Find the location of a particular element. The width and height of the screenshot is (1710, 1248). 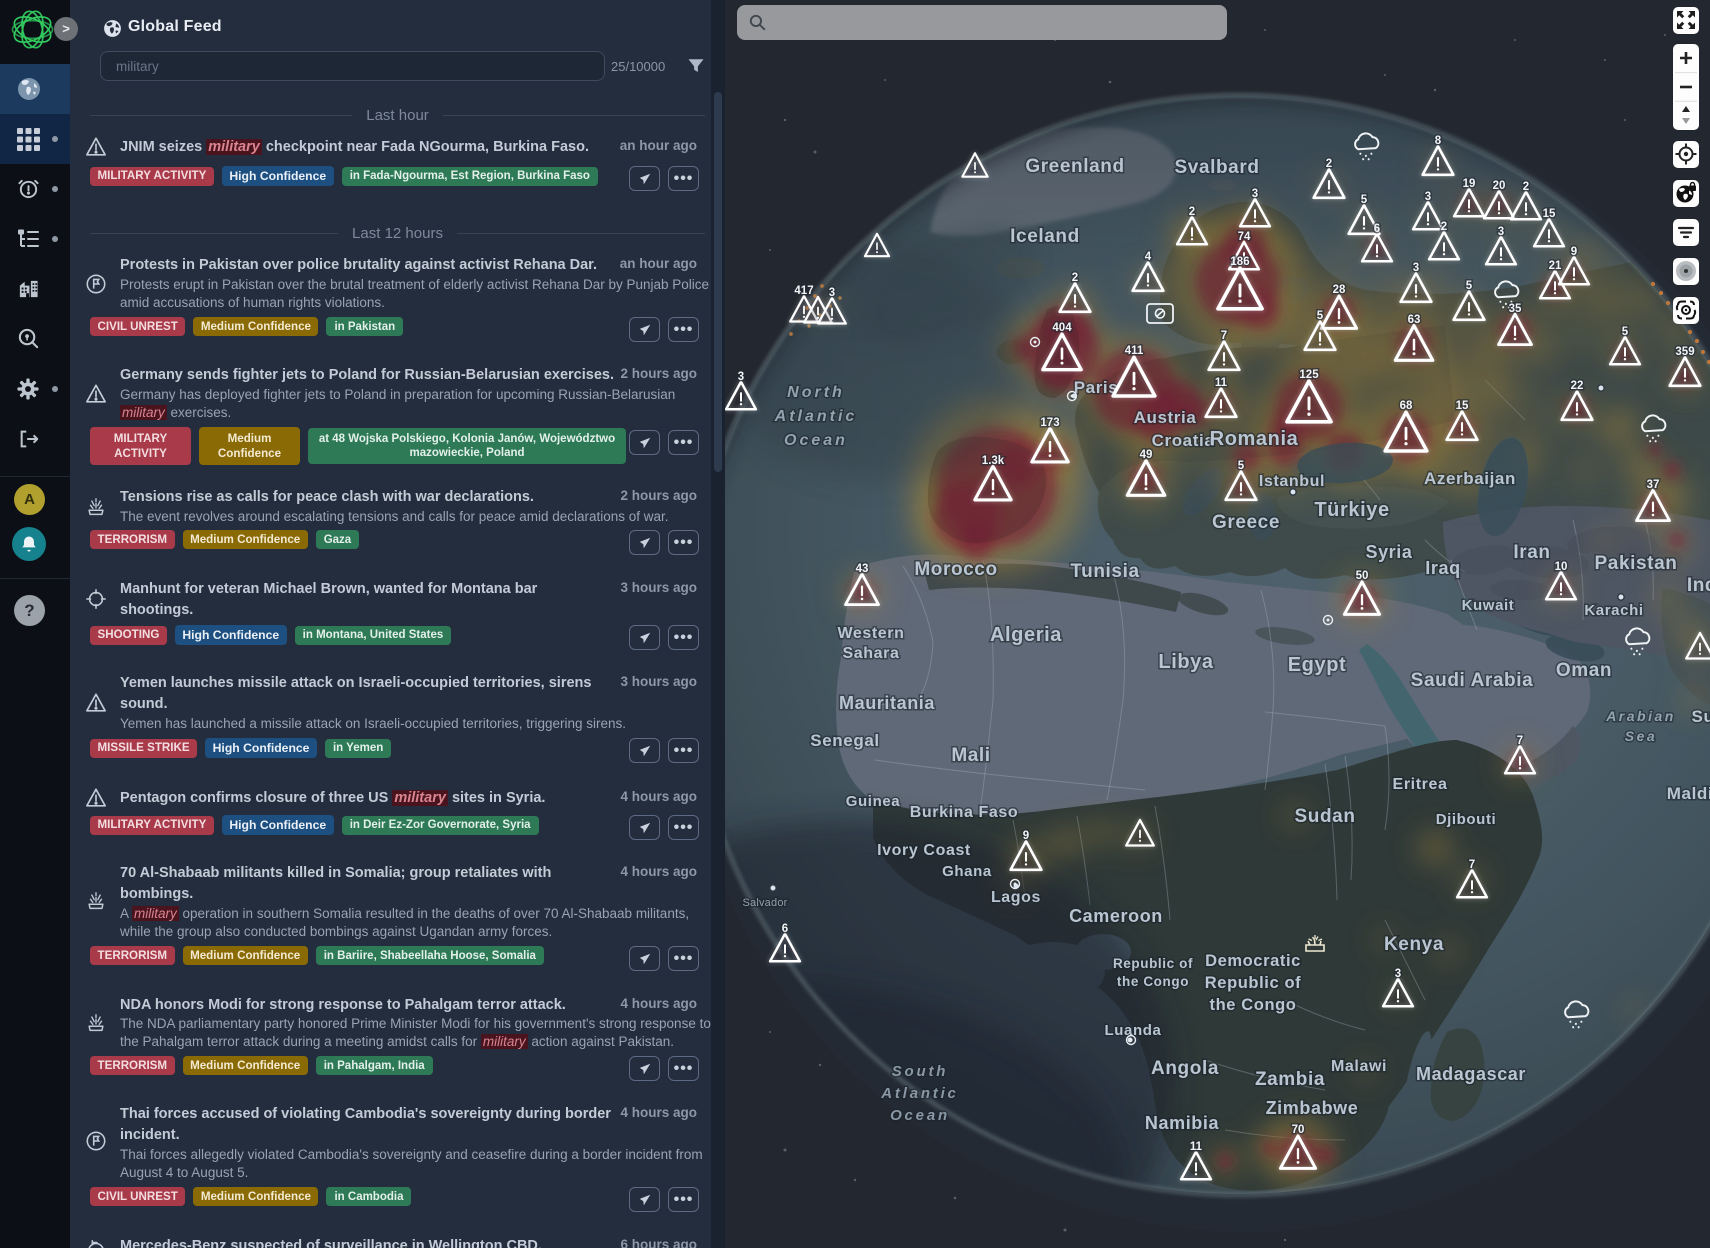

svg-text: 63 is located at coordinates (1414, 320).